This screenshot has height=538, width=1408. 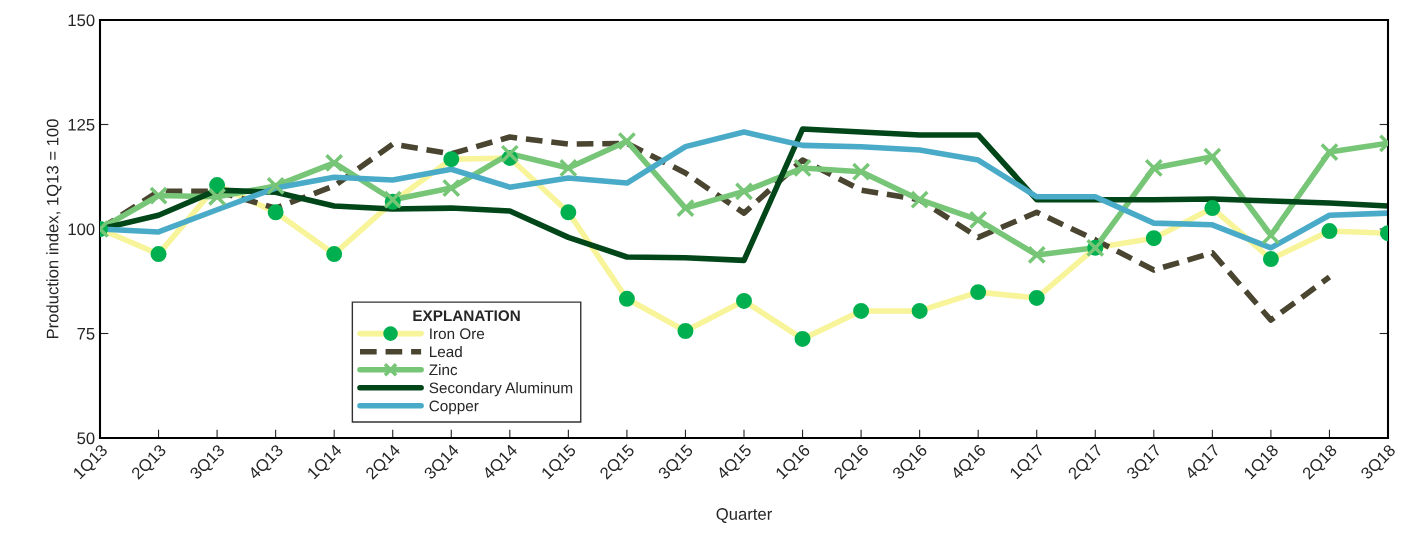 What do you see at coordinates (443, 370) in the screenshot?
I see `legend-label: Zinc` at bounding box center [443, 370].